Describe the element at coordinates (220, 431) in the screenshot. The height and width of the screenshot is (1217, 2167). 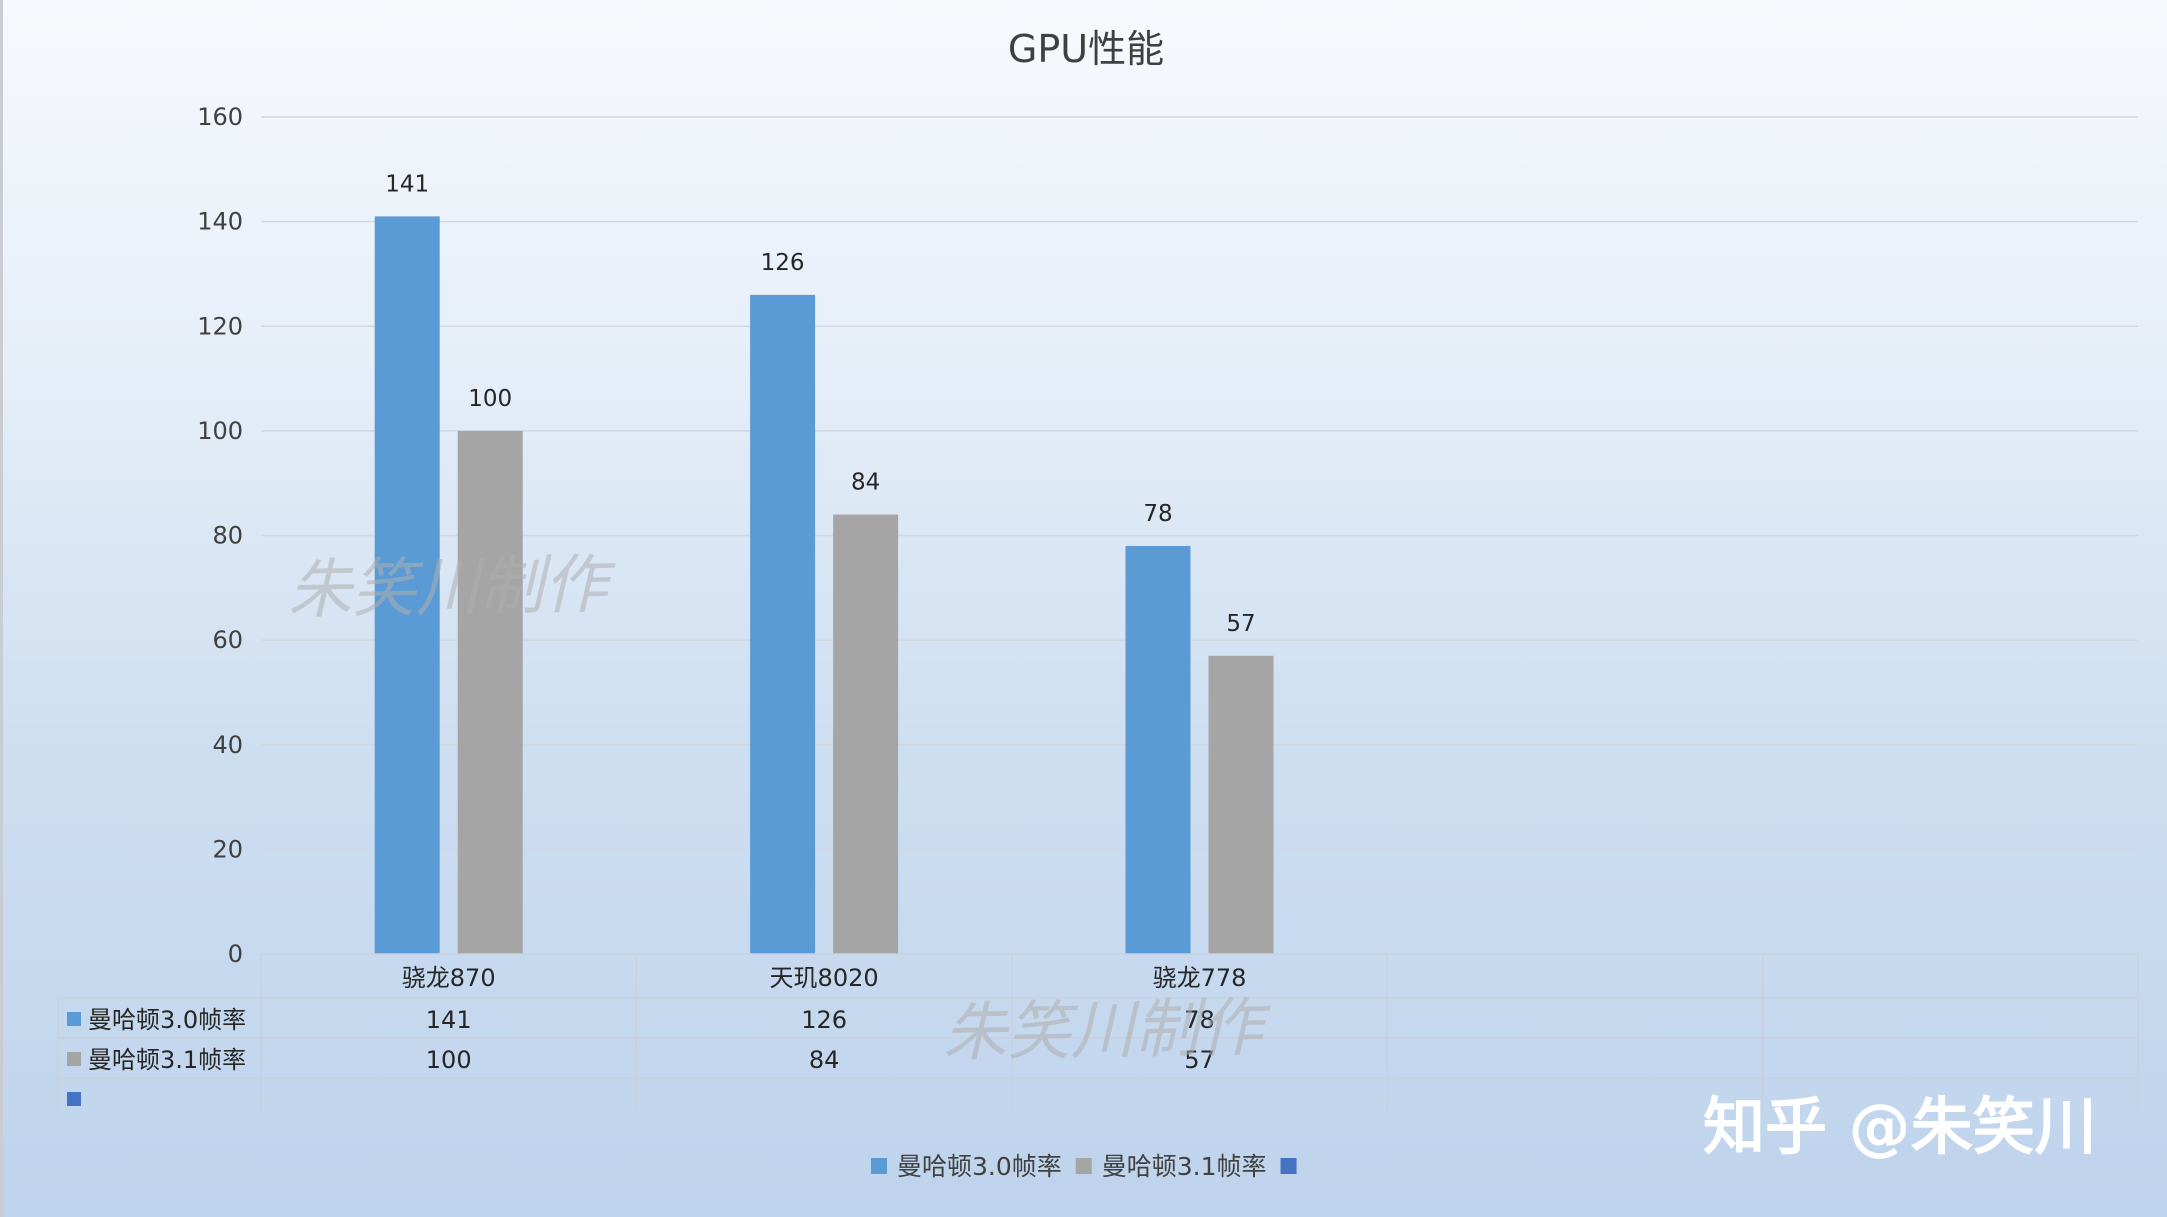
I see `y-tick-label: 100` at that location.